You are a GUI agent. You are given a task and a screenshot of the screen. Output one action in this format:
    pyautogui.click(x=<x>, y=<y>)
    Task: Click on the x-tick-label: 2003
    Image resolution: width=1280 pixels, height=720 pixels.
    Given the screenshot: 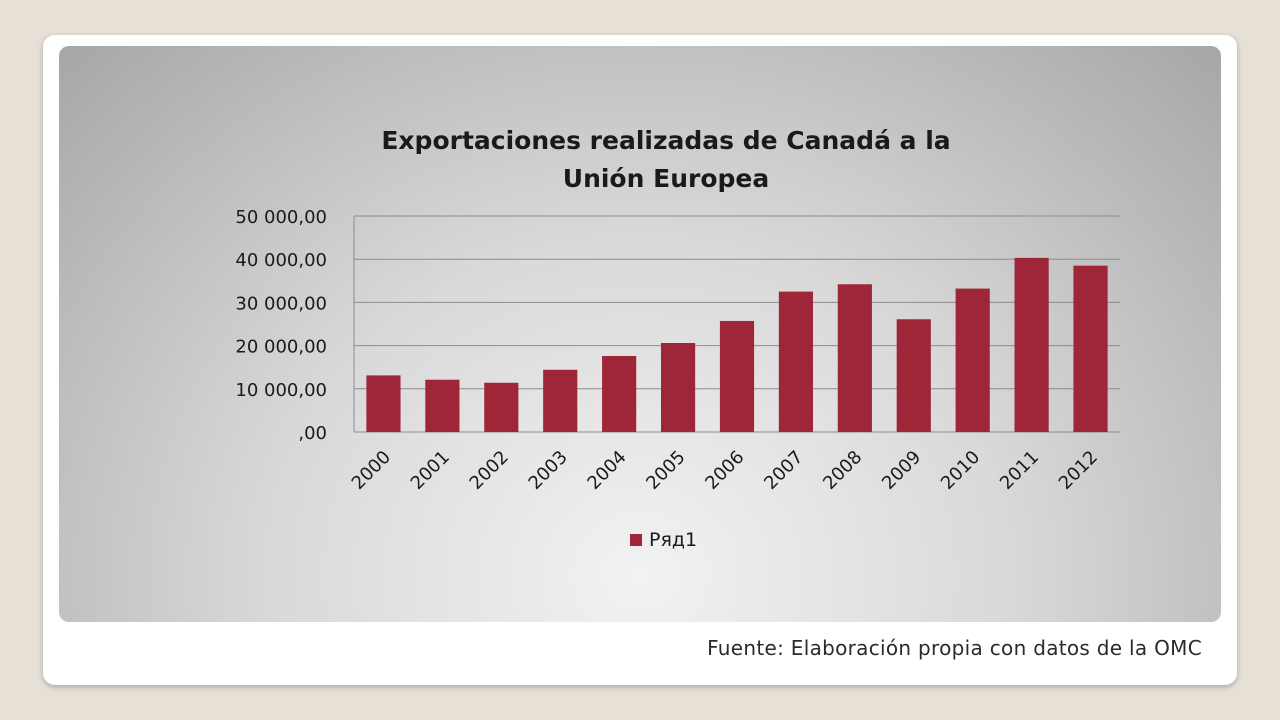 What is the action you would take?
    pyautogui.click(x=548, y=470)
    